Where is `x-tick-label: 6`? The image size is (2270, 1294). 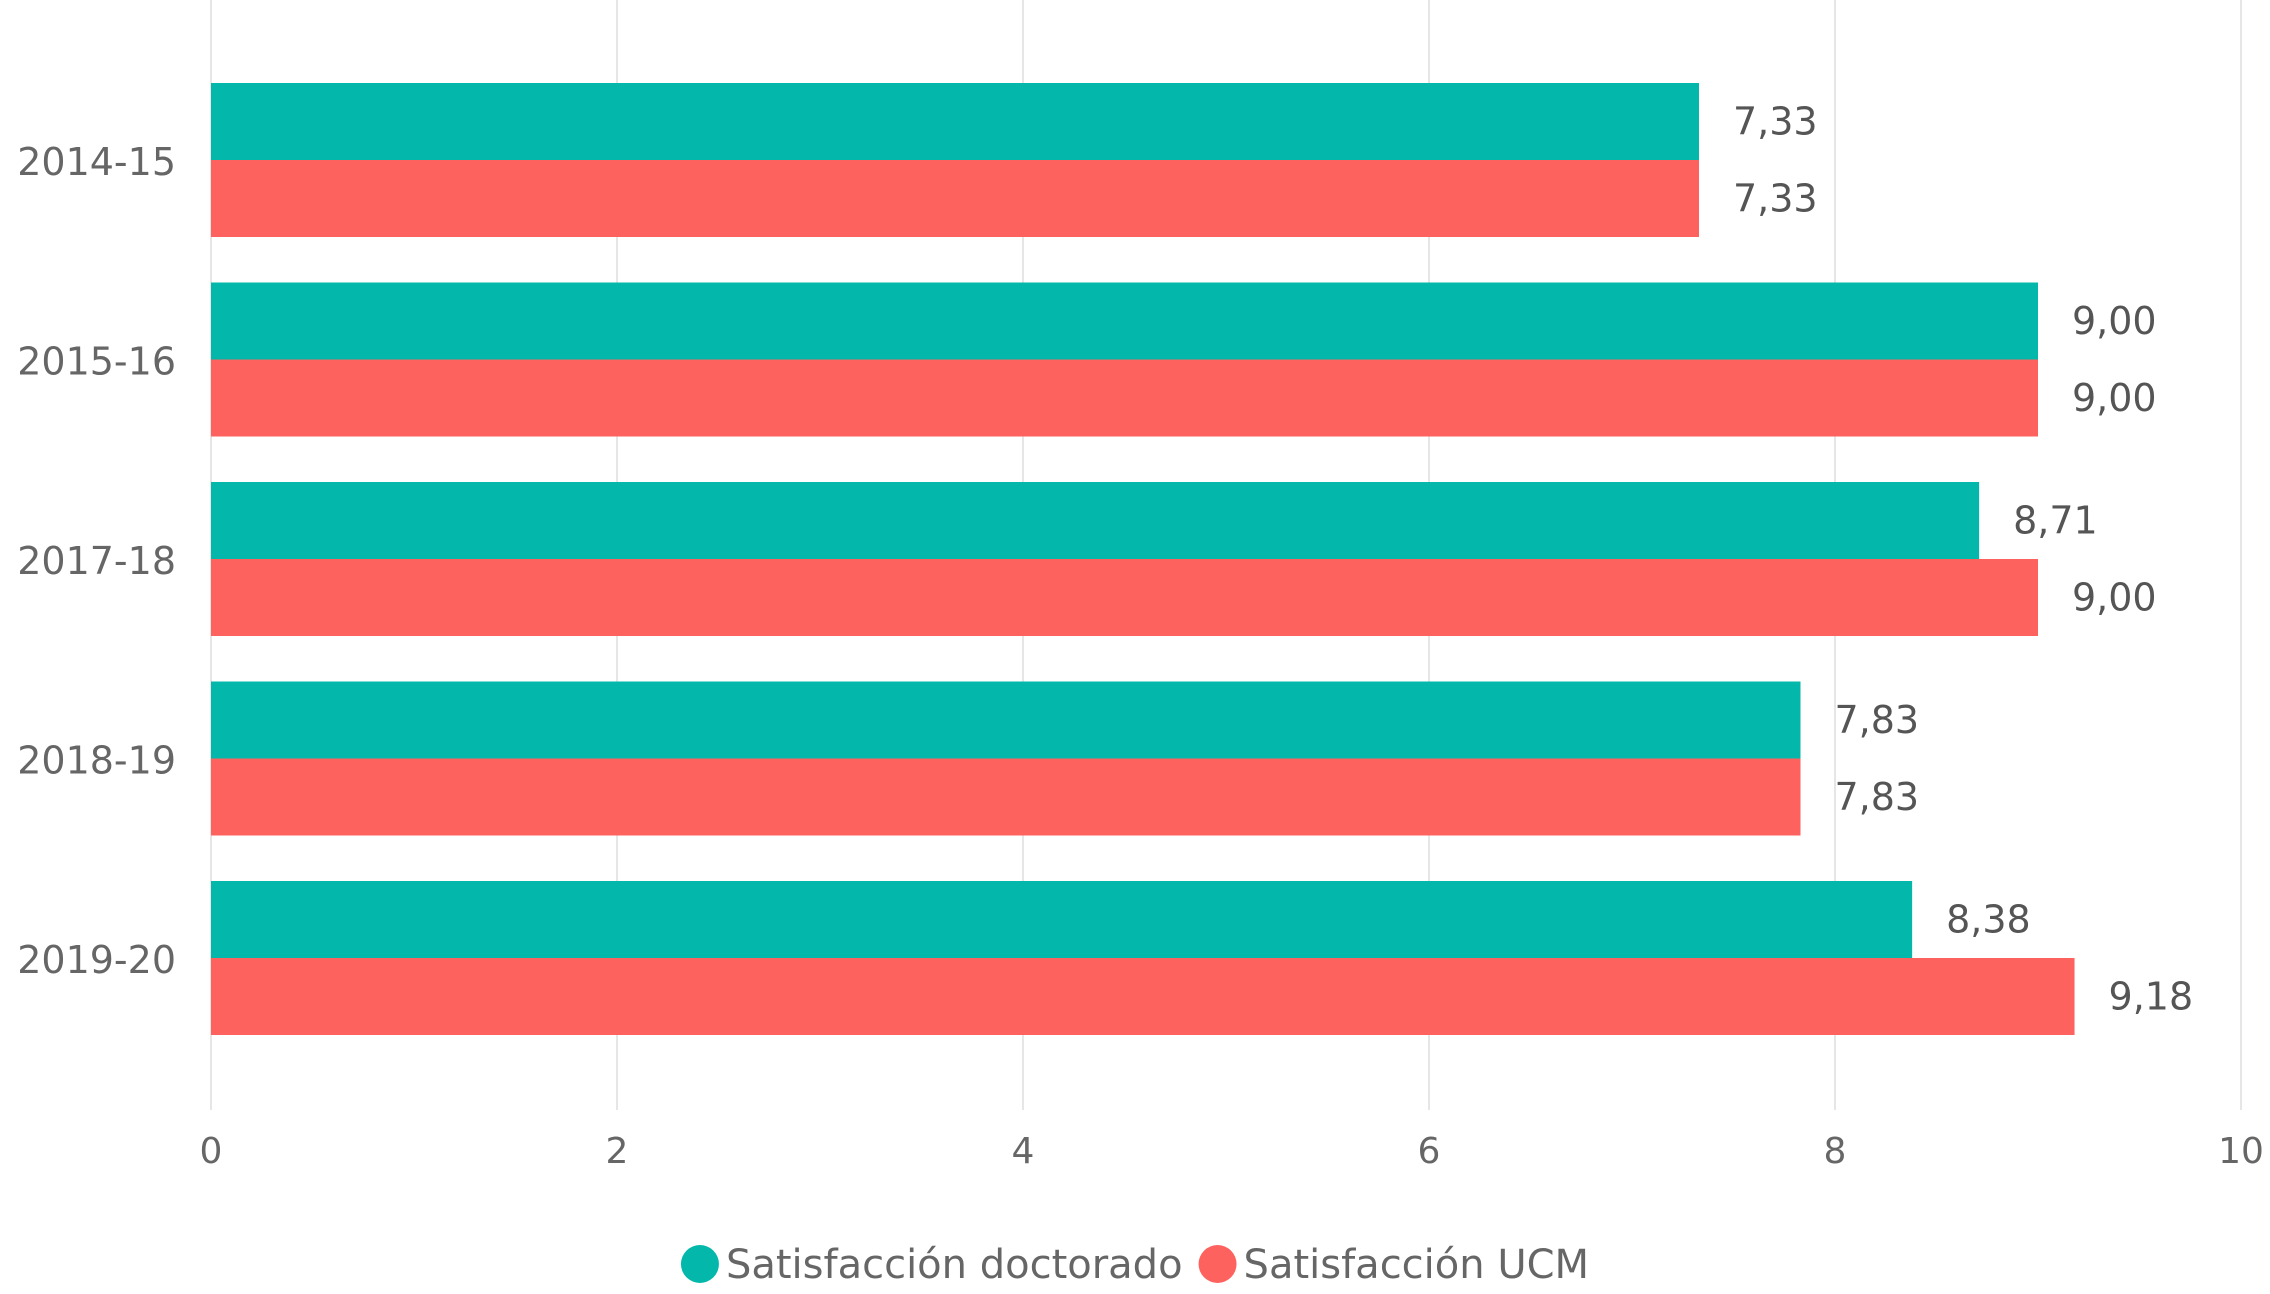 x-tick-label: 6 is located at coordinates (1429, 1151).